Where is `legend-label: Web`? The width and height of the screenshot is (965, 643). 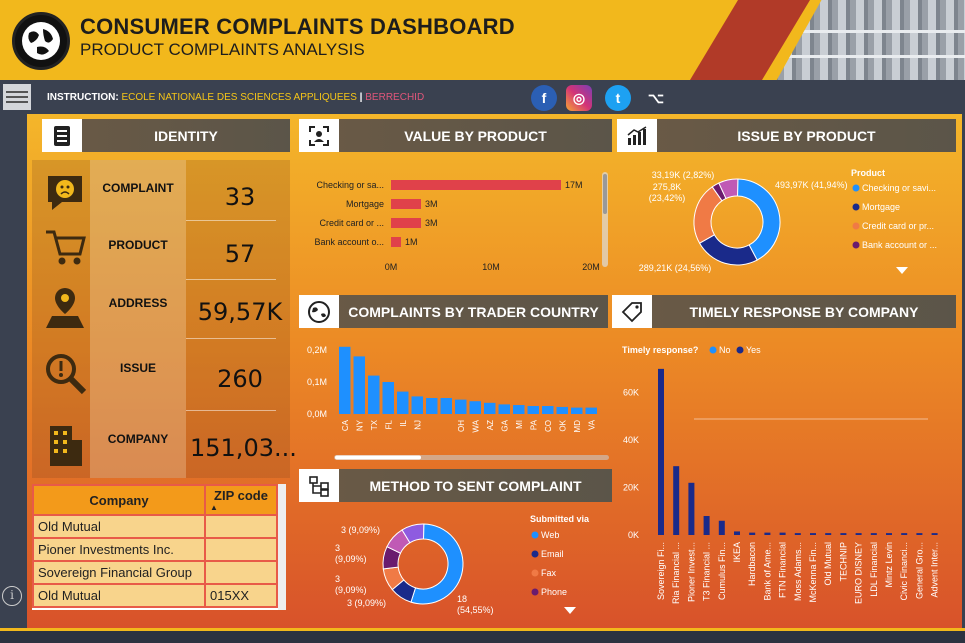
legend-label: Web is located at coordinates (550, 535).